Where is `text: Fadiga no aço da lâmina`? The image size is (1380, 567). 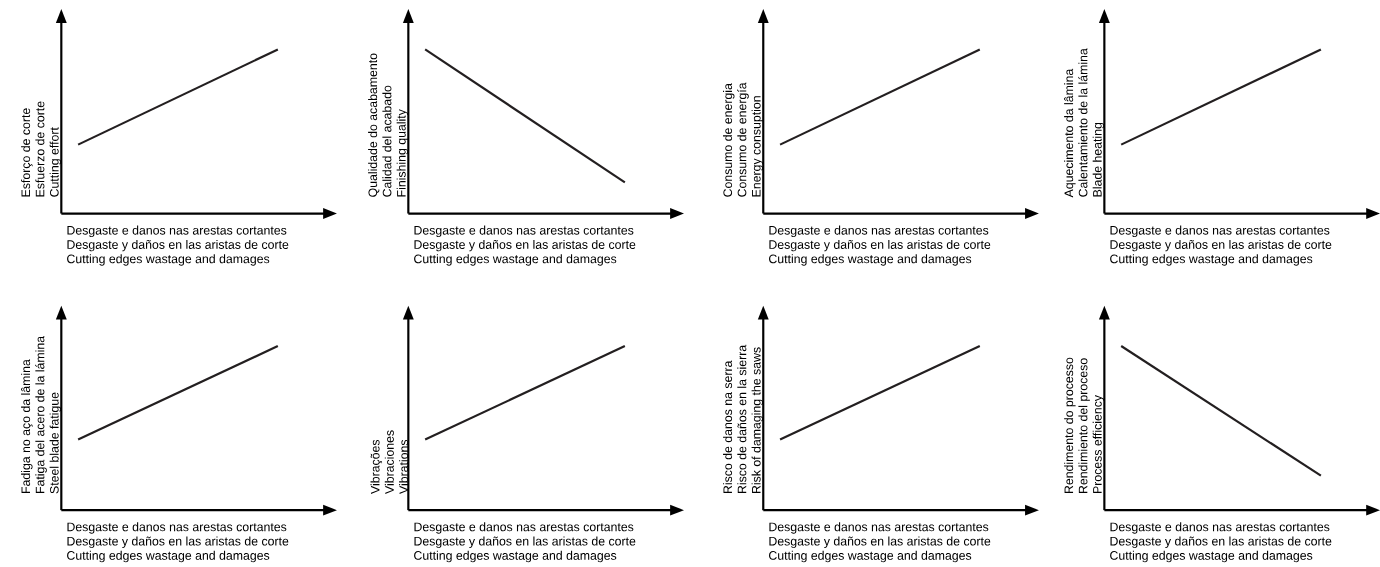
text: Fadiga no aço da lâmina is located at coordinates (27, 426).